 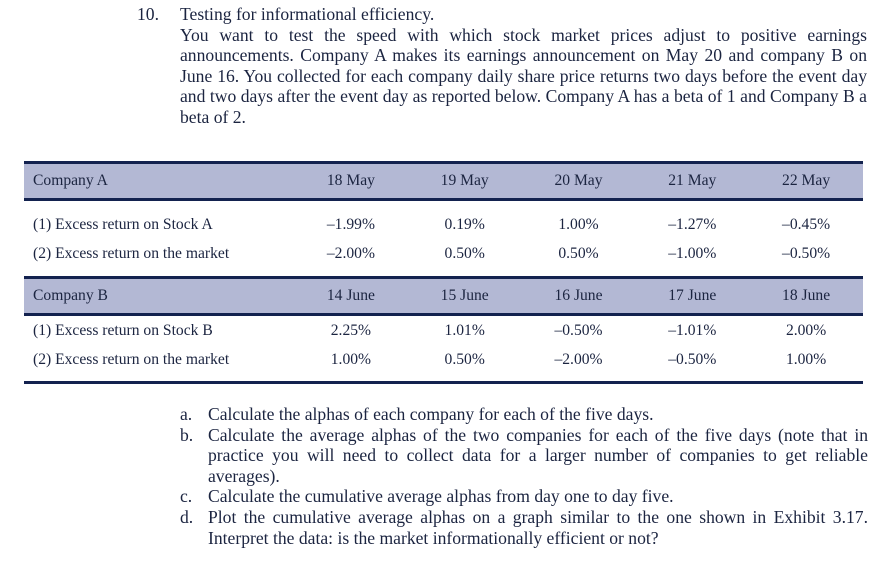 What do you see at coordinates (464, 295) in the screenshot?
I see `date-header: 15 June` at bounding box center [464, 295].